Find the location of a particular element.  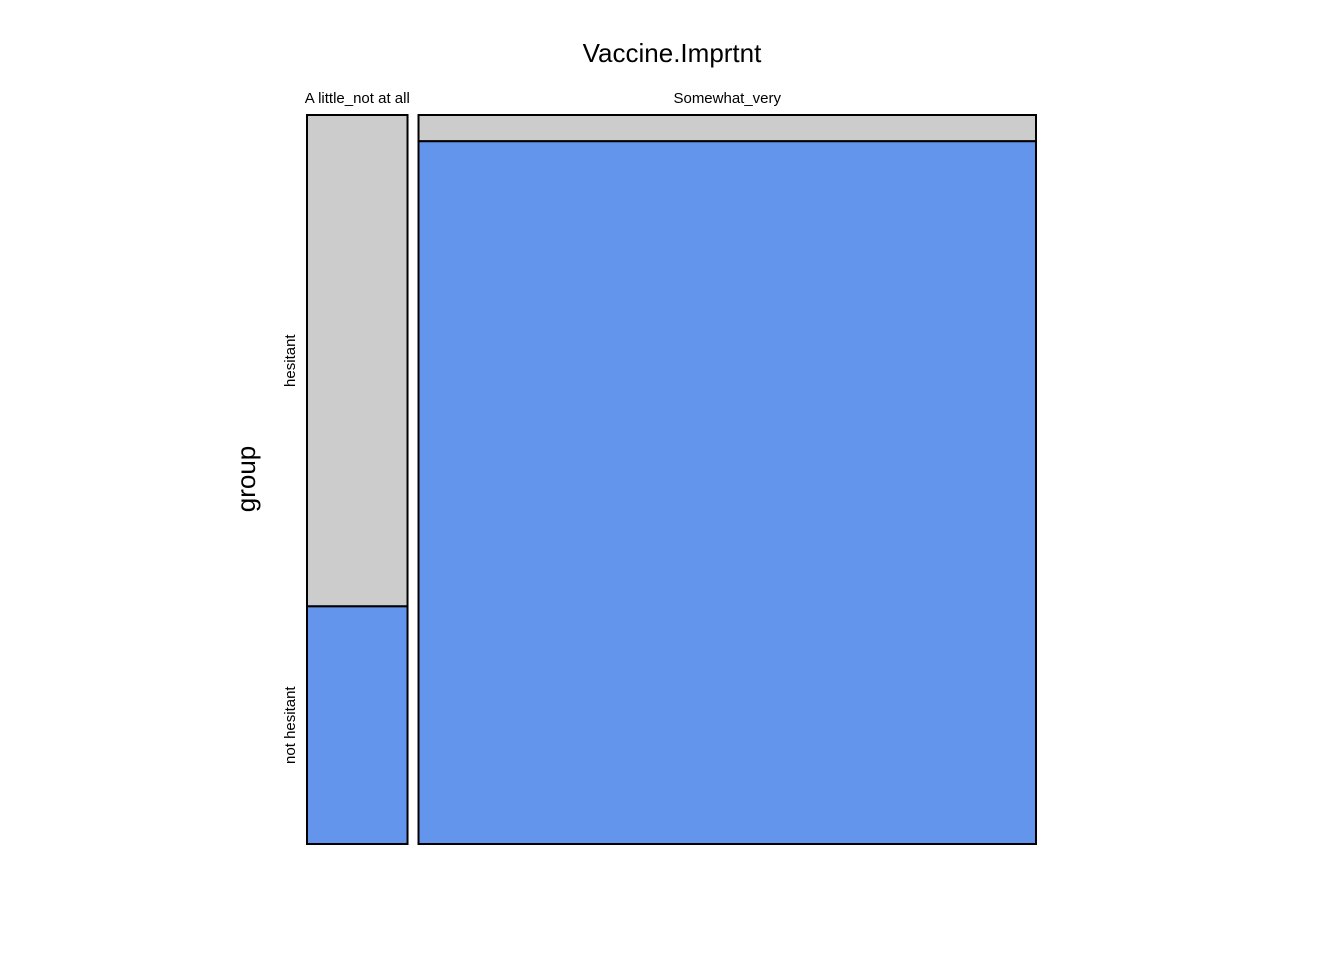

tile-0-not-hesitant is located at coordinates (357, 725).